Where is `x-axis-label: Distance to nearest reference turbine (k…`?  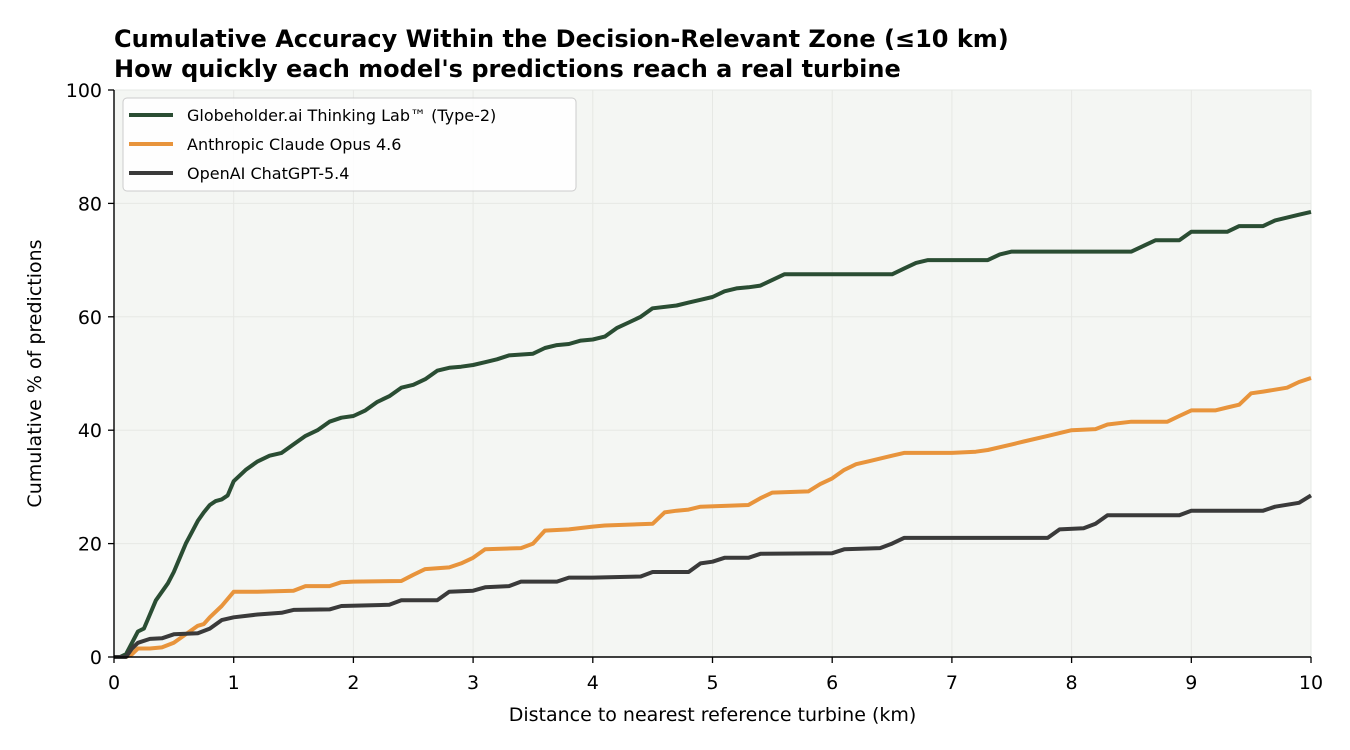 x-axis-label: Distance to nearest reference turbine (k… is located at coordinates (713, 715).